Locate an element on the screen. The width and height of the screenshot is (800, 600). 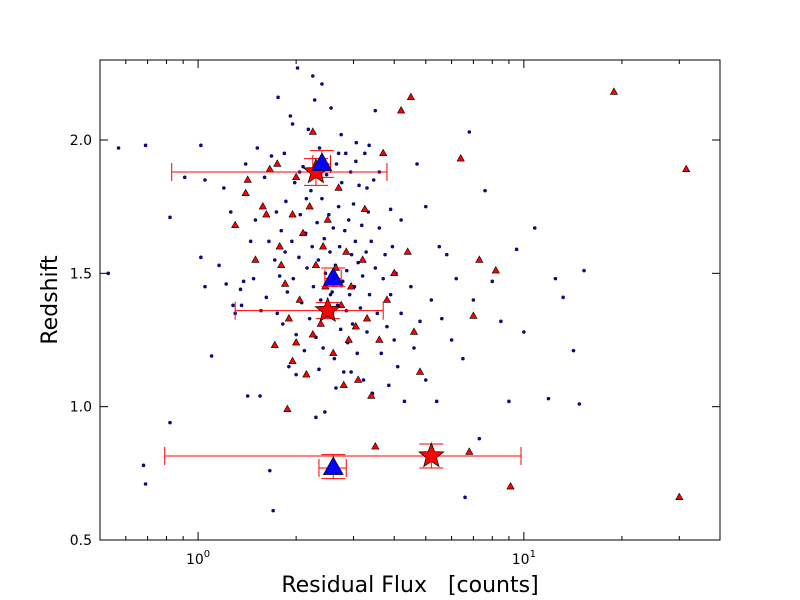
x-tick-label-exponent: 1 is located at coordinates (533, 554).